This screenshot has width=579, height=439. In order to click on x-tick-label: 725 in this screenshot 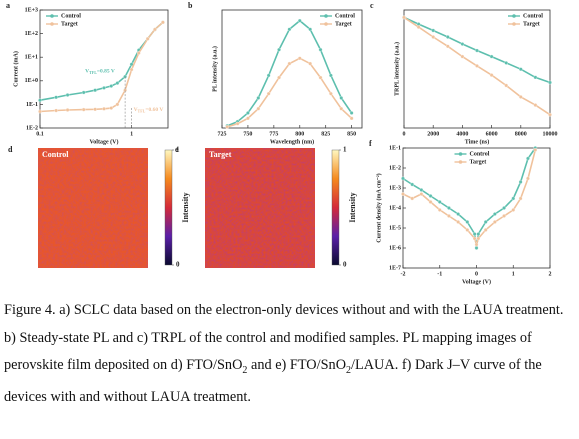, I will do `click(222, 134)`.